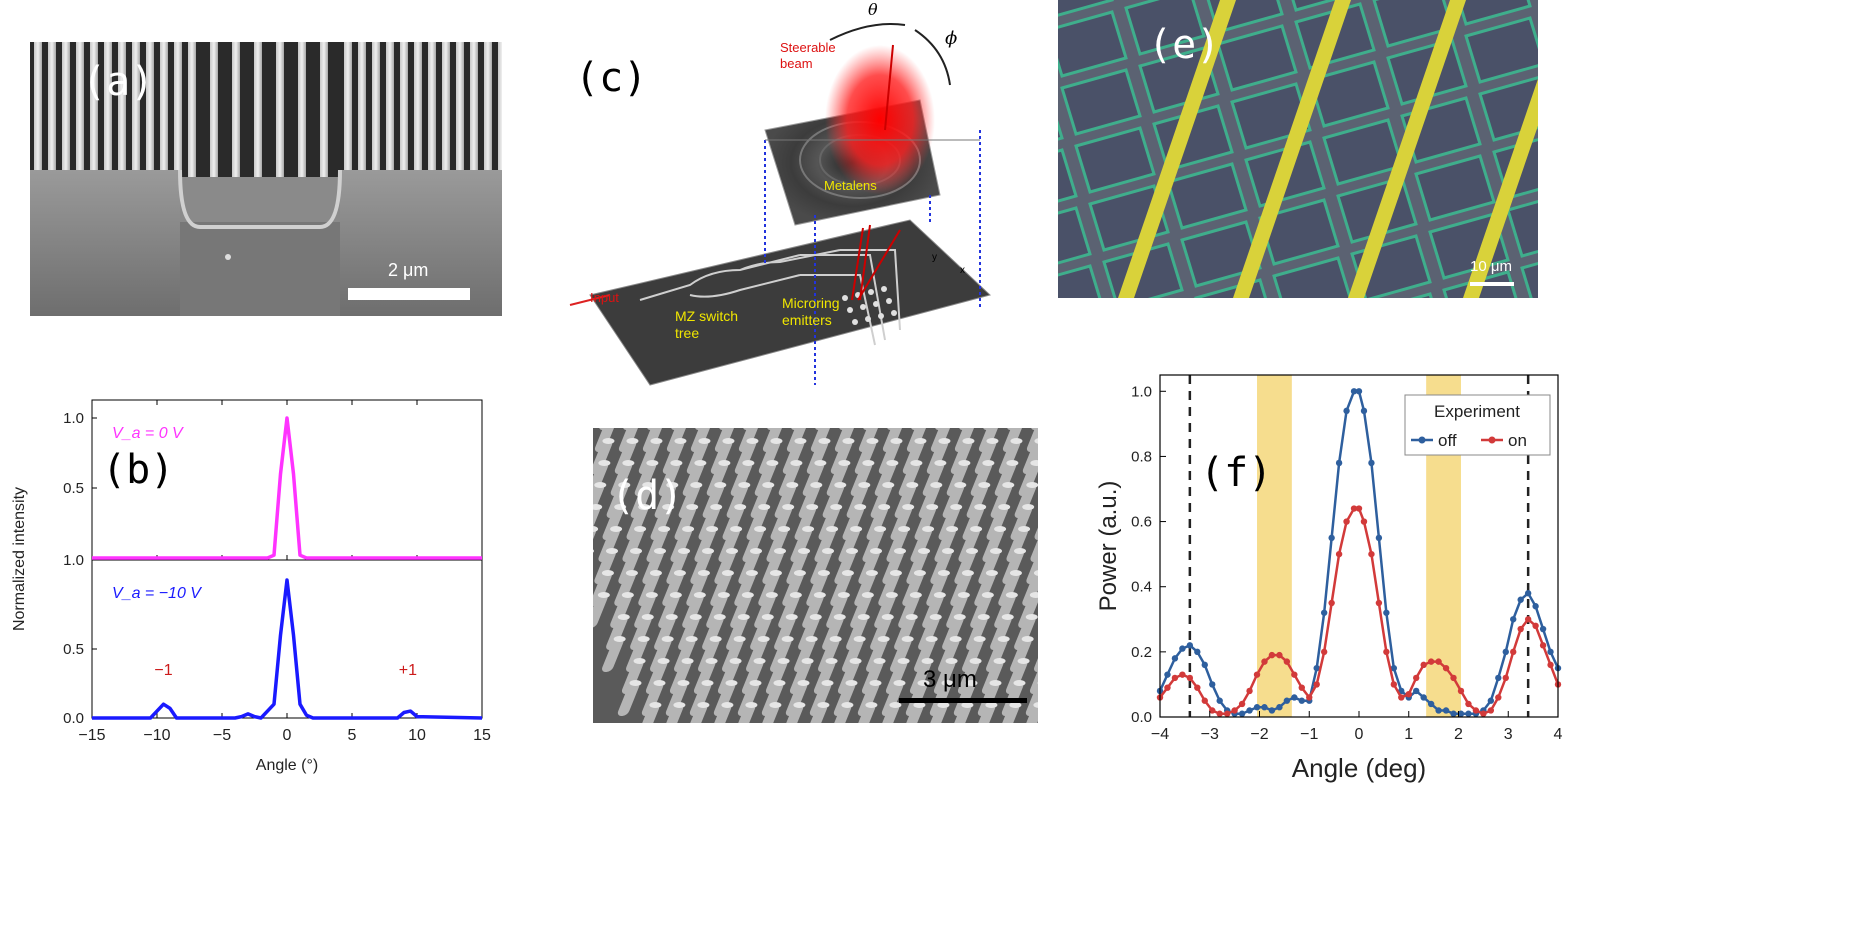  Describe the element at coordinates (118, 82) in the screenshot. I see `panel-a-label: (a)` at that location.